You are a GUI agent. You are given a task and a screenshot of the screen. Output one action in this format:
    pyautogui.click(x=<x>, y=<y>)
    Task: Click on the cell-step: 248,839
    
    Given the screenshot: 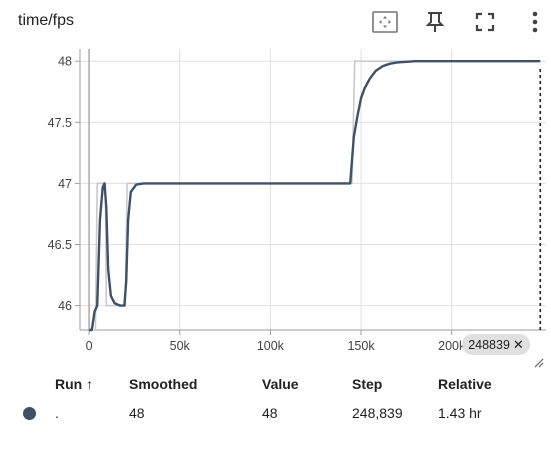 What is the action you would take?
    pyautogui.click(x=377, y=413)
    